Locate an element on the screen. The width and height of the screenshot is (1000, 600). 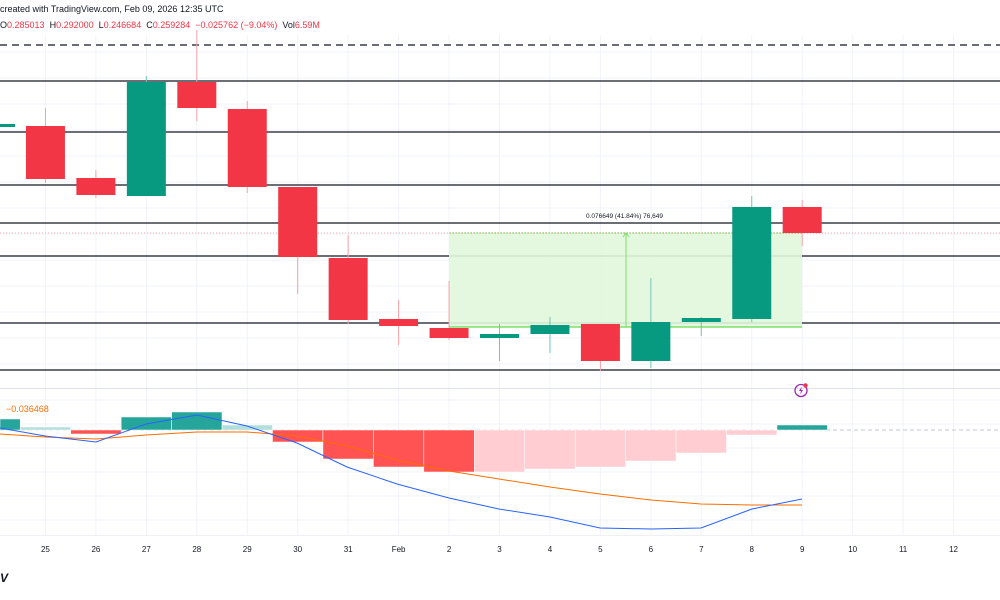
volume-value: 6.59M is located at coordinates (307, 25).